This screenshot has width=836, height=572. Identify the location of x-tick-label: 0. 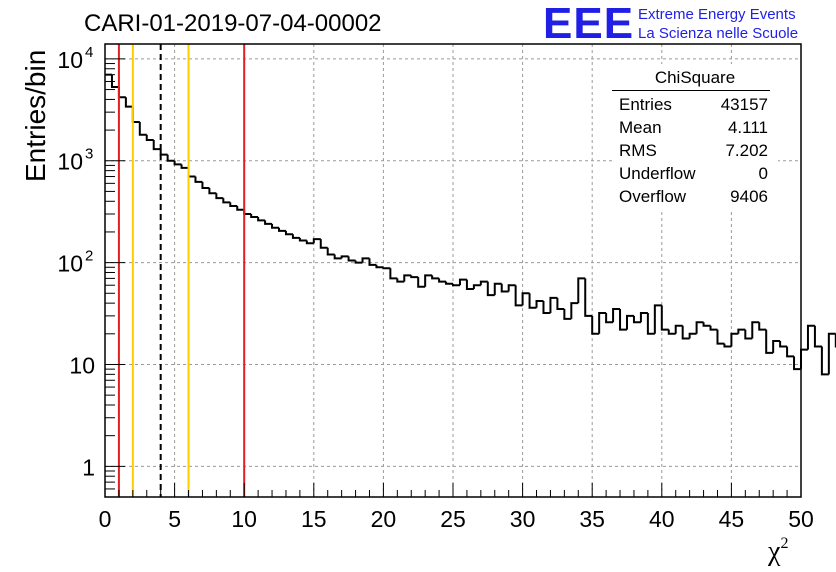
(105, 519).